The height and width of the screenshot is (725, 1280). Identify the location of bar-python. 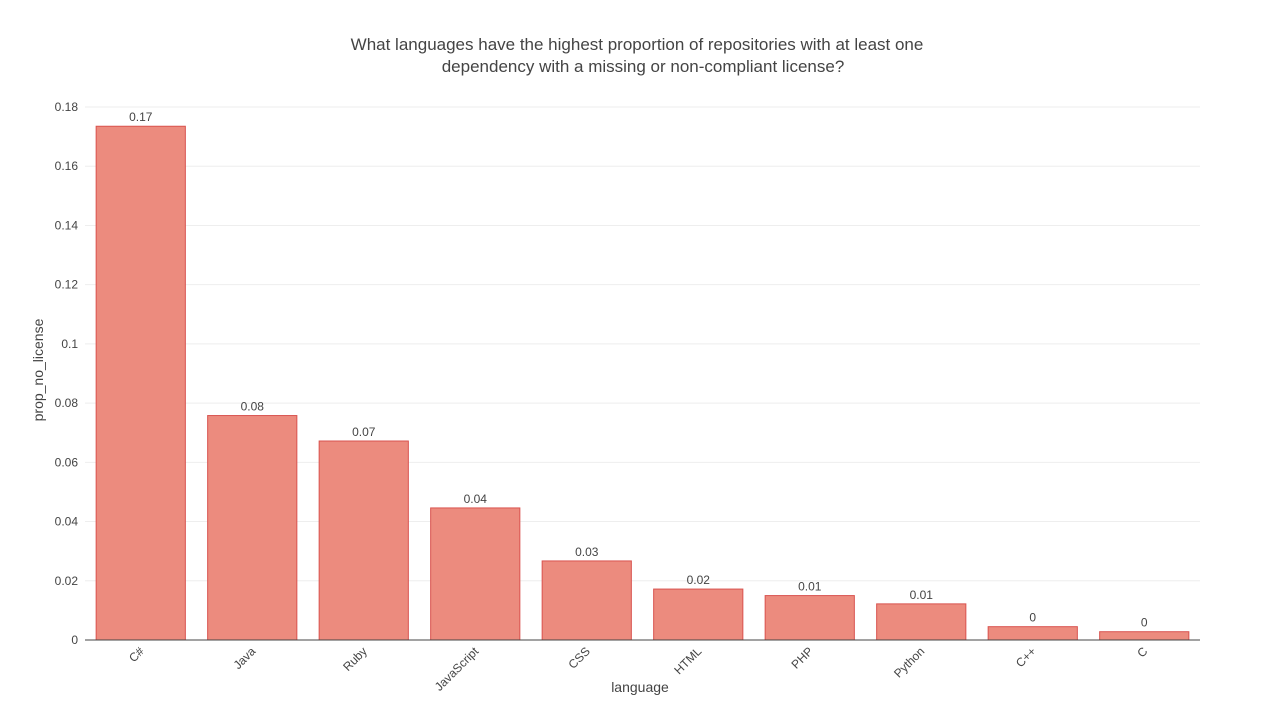
(921, 622).